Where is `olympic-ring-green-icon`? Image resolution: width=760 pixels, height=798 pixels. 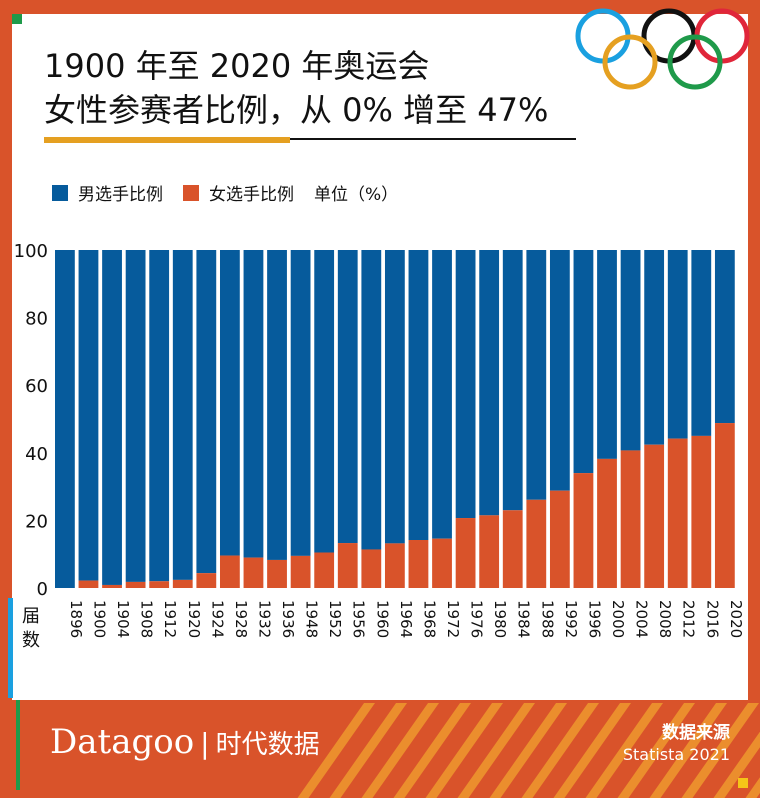
olympic-ring-green-icon is located at coordinates (695, 62).